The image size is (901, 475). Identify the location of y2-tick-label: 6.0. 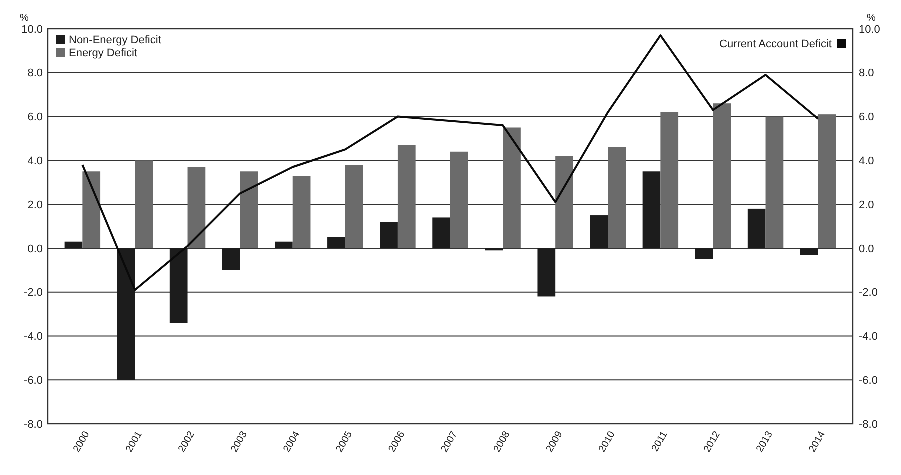
(866, 118).